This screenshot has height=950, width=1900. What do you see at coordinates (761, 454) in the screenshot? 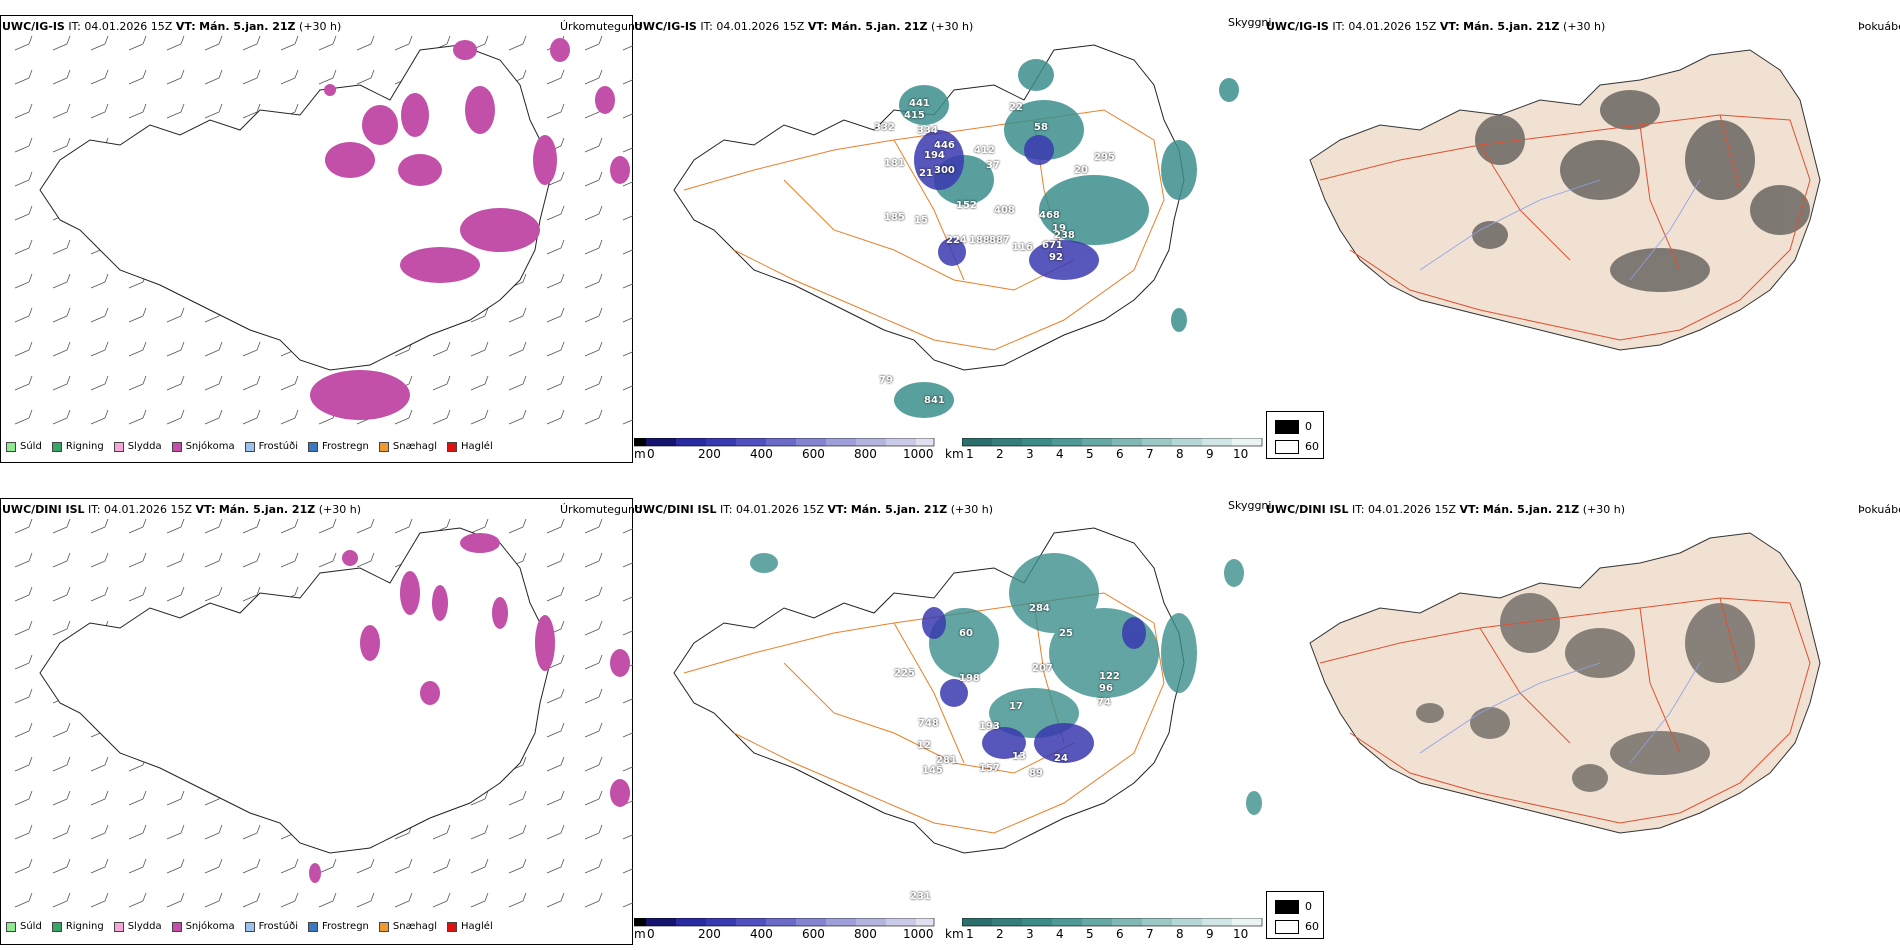
I see `height-tick-400: 400` at bounding box center [761, 454].